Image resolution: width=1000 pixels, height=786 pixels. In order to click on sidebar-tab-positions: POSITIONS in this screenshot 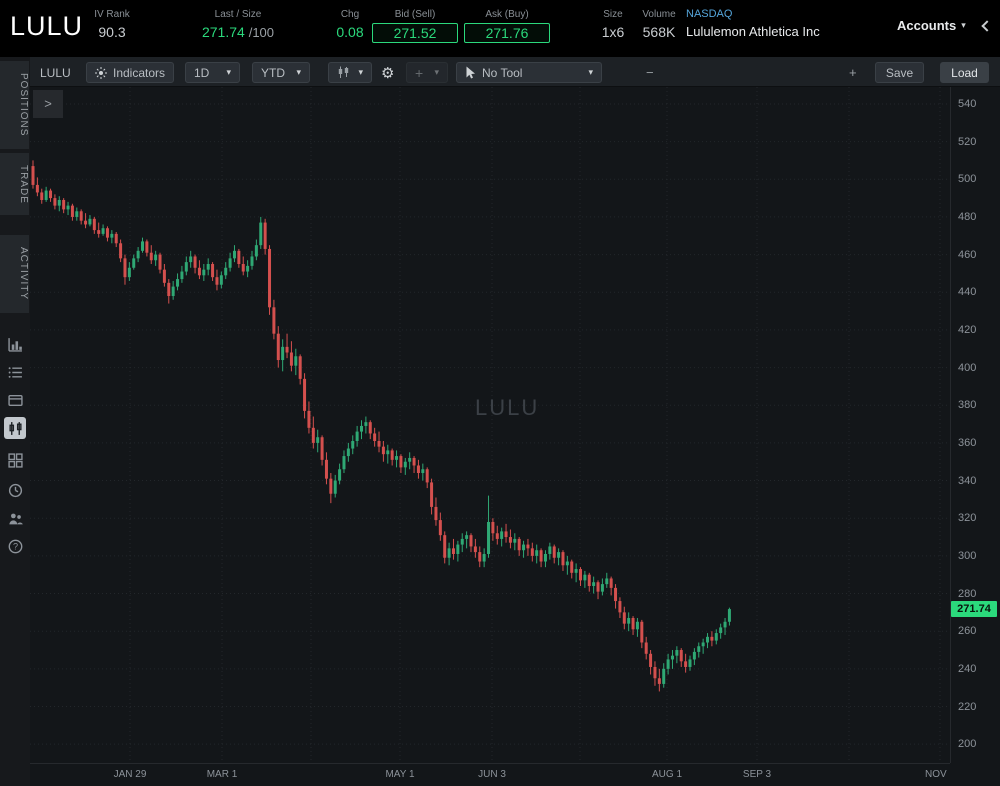, I will do `click(14, 105)`.